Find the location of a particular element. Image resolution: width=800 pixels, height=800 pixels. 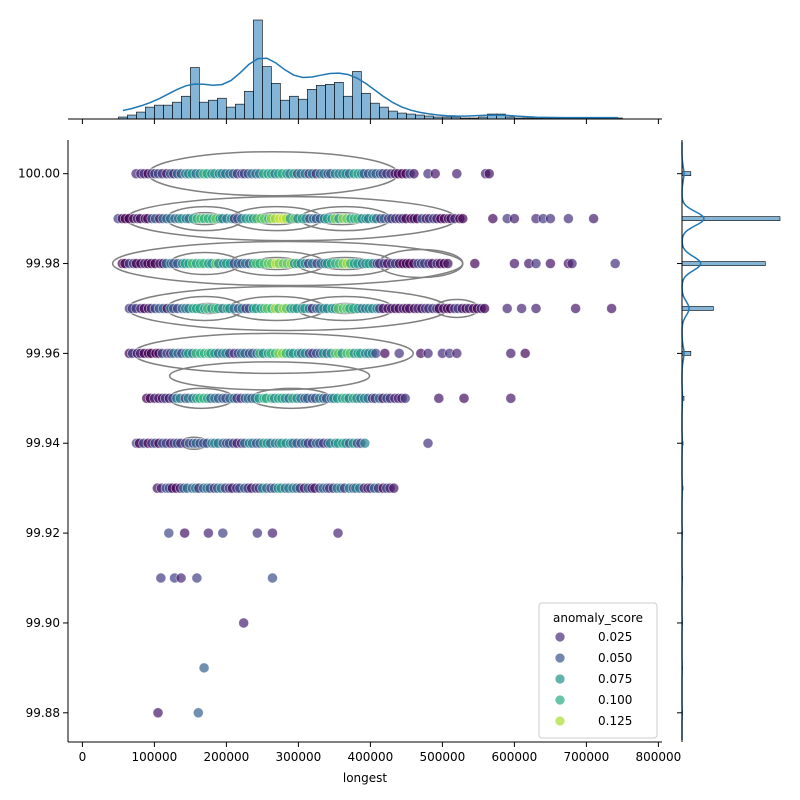

top-histogram-bars is located at coordinates (370, 69).